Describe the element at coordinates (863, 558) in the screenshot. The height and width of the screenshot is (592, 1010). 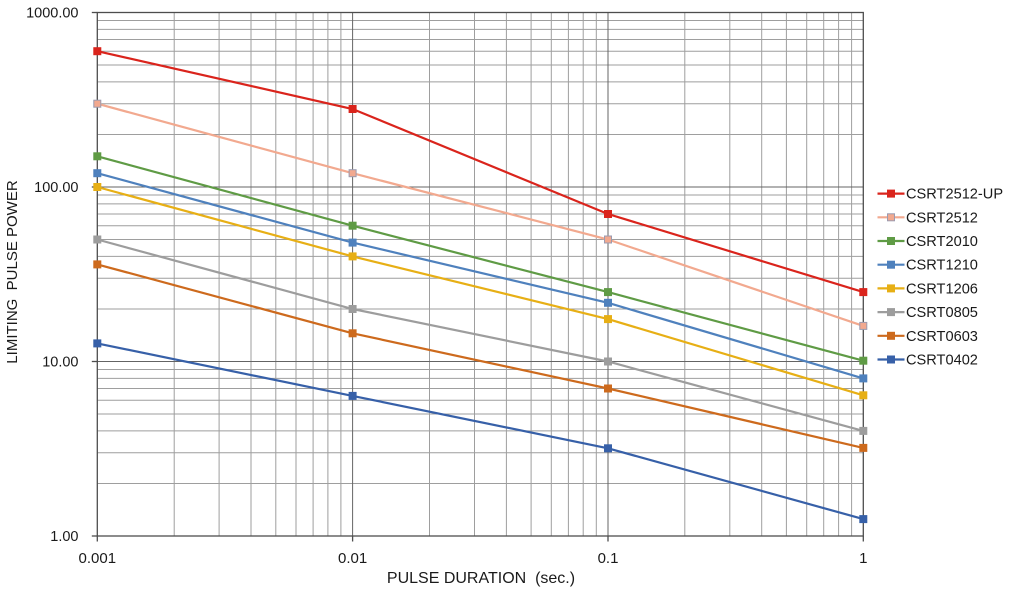
I see `svg-text: 1` at that location.